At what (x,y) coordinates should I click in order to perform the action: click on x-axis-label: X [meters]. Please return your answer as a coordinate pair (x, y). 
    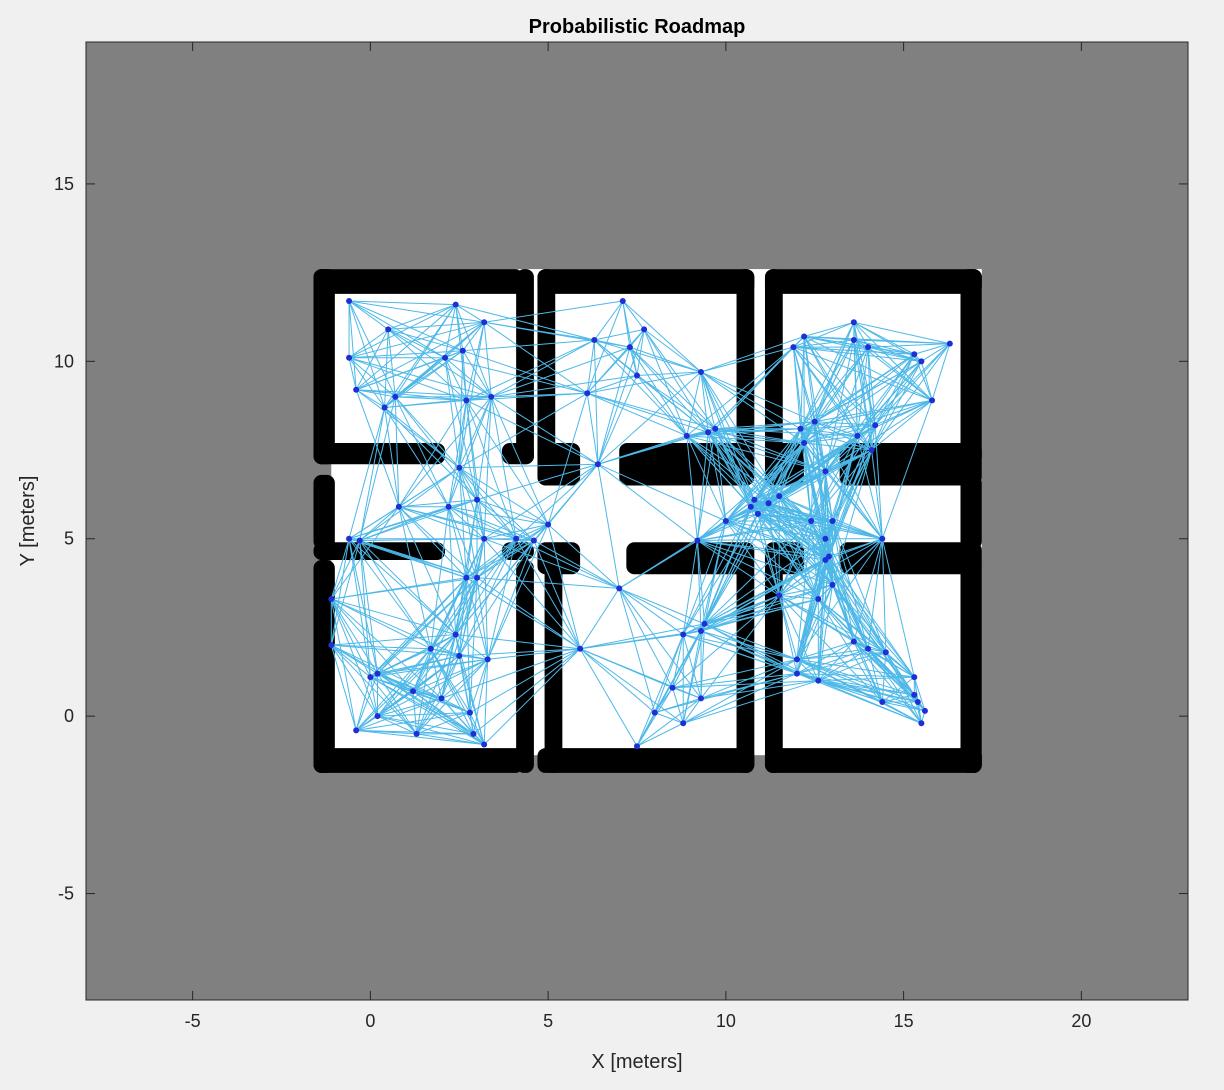
    Looking at the image, I should click on (636, 1062).